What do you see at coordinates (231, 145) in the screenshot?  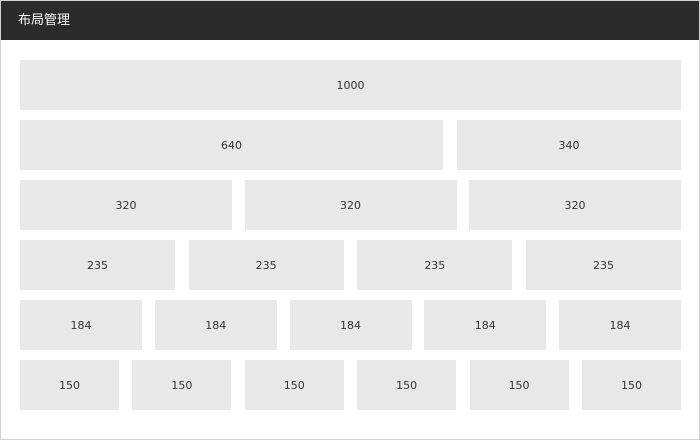 I see `layout-cell-640: 640` at bounding box center [231, 145].